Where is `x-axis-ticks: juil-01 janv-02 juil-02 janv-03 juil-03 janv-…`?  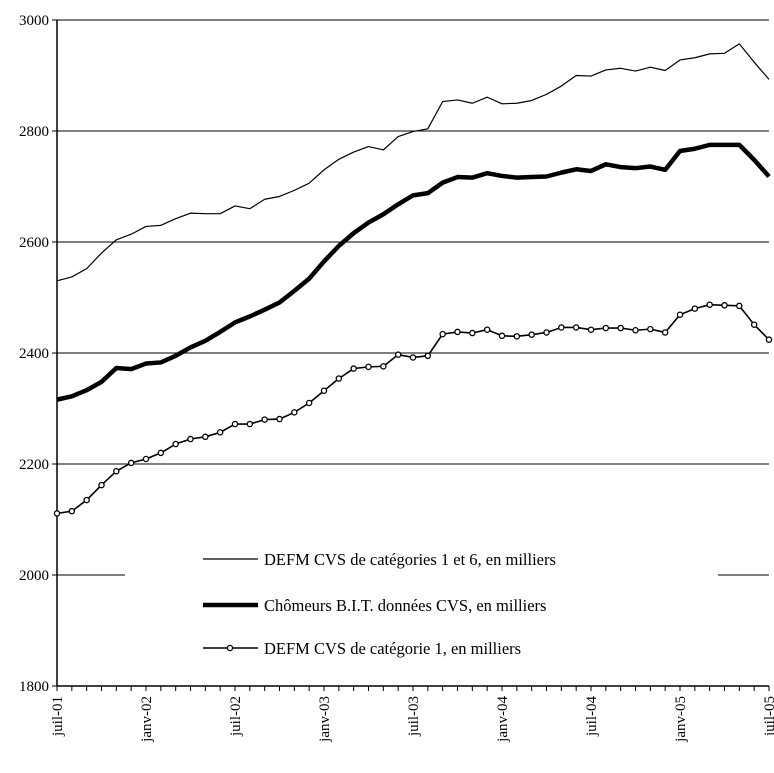
x-axis-ticks: juil-01 janv-02 juil-02 janv-03 juil-03 janv-… is located at coordinates (412, 714).